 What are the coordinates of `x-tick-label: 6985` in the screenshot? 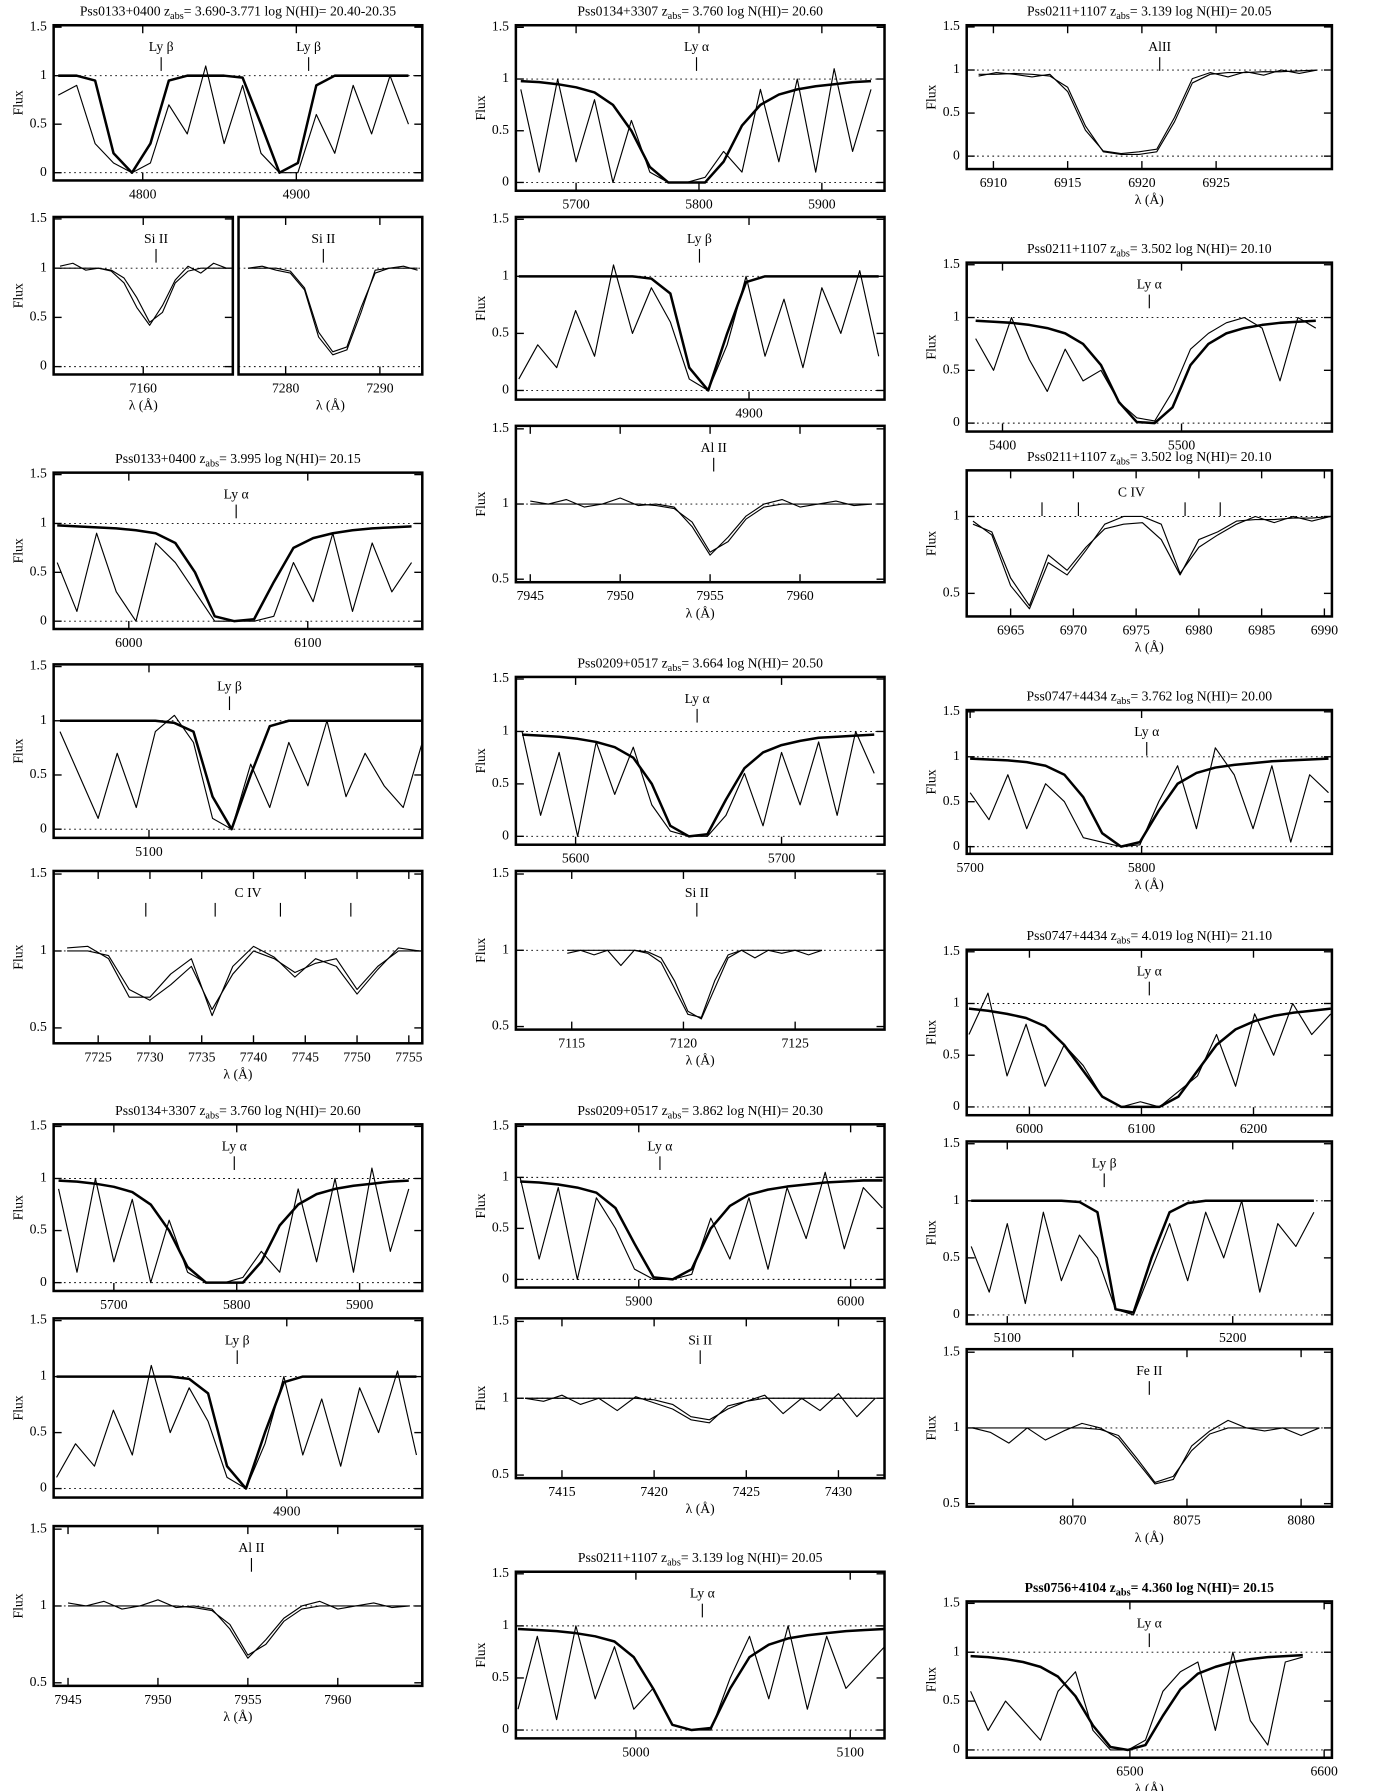 It's located at (1262, 629).